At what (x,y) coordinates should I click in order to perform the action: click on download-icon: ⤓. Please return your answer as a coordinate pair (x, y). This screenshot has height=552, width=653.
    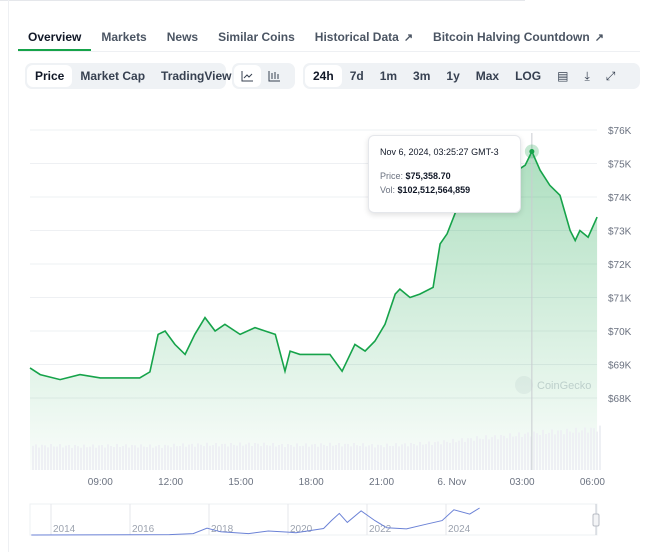
    Looking at the image, I should click on (587, 75).